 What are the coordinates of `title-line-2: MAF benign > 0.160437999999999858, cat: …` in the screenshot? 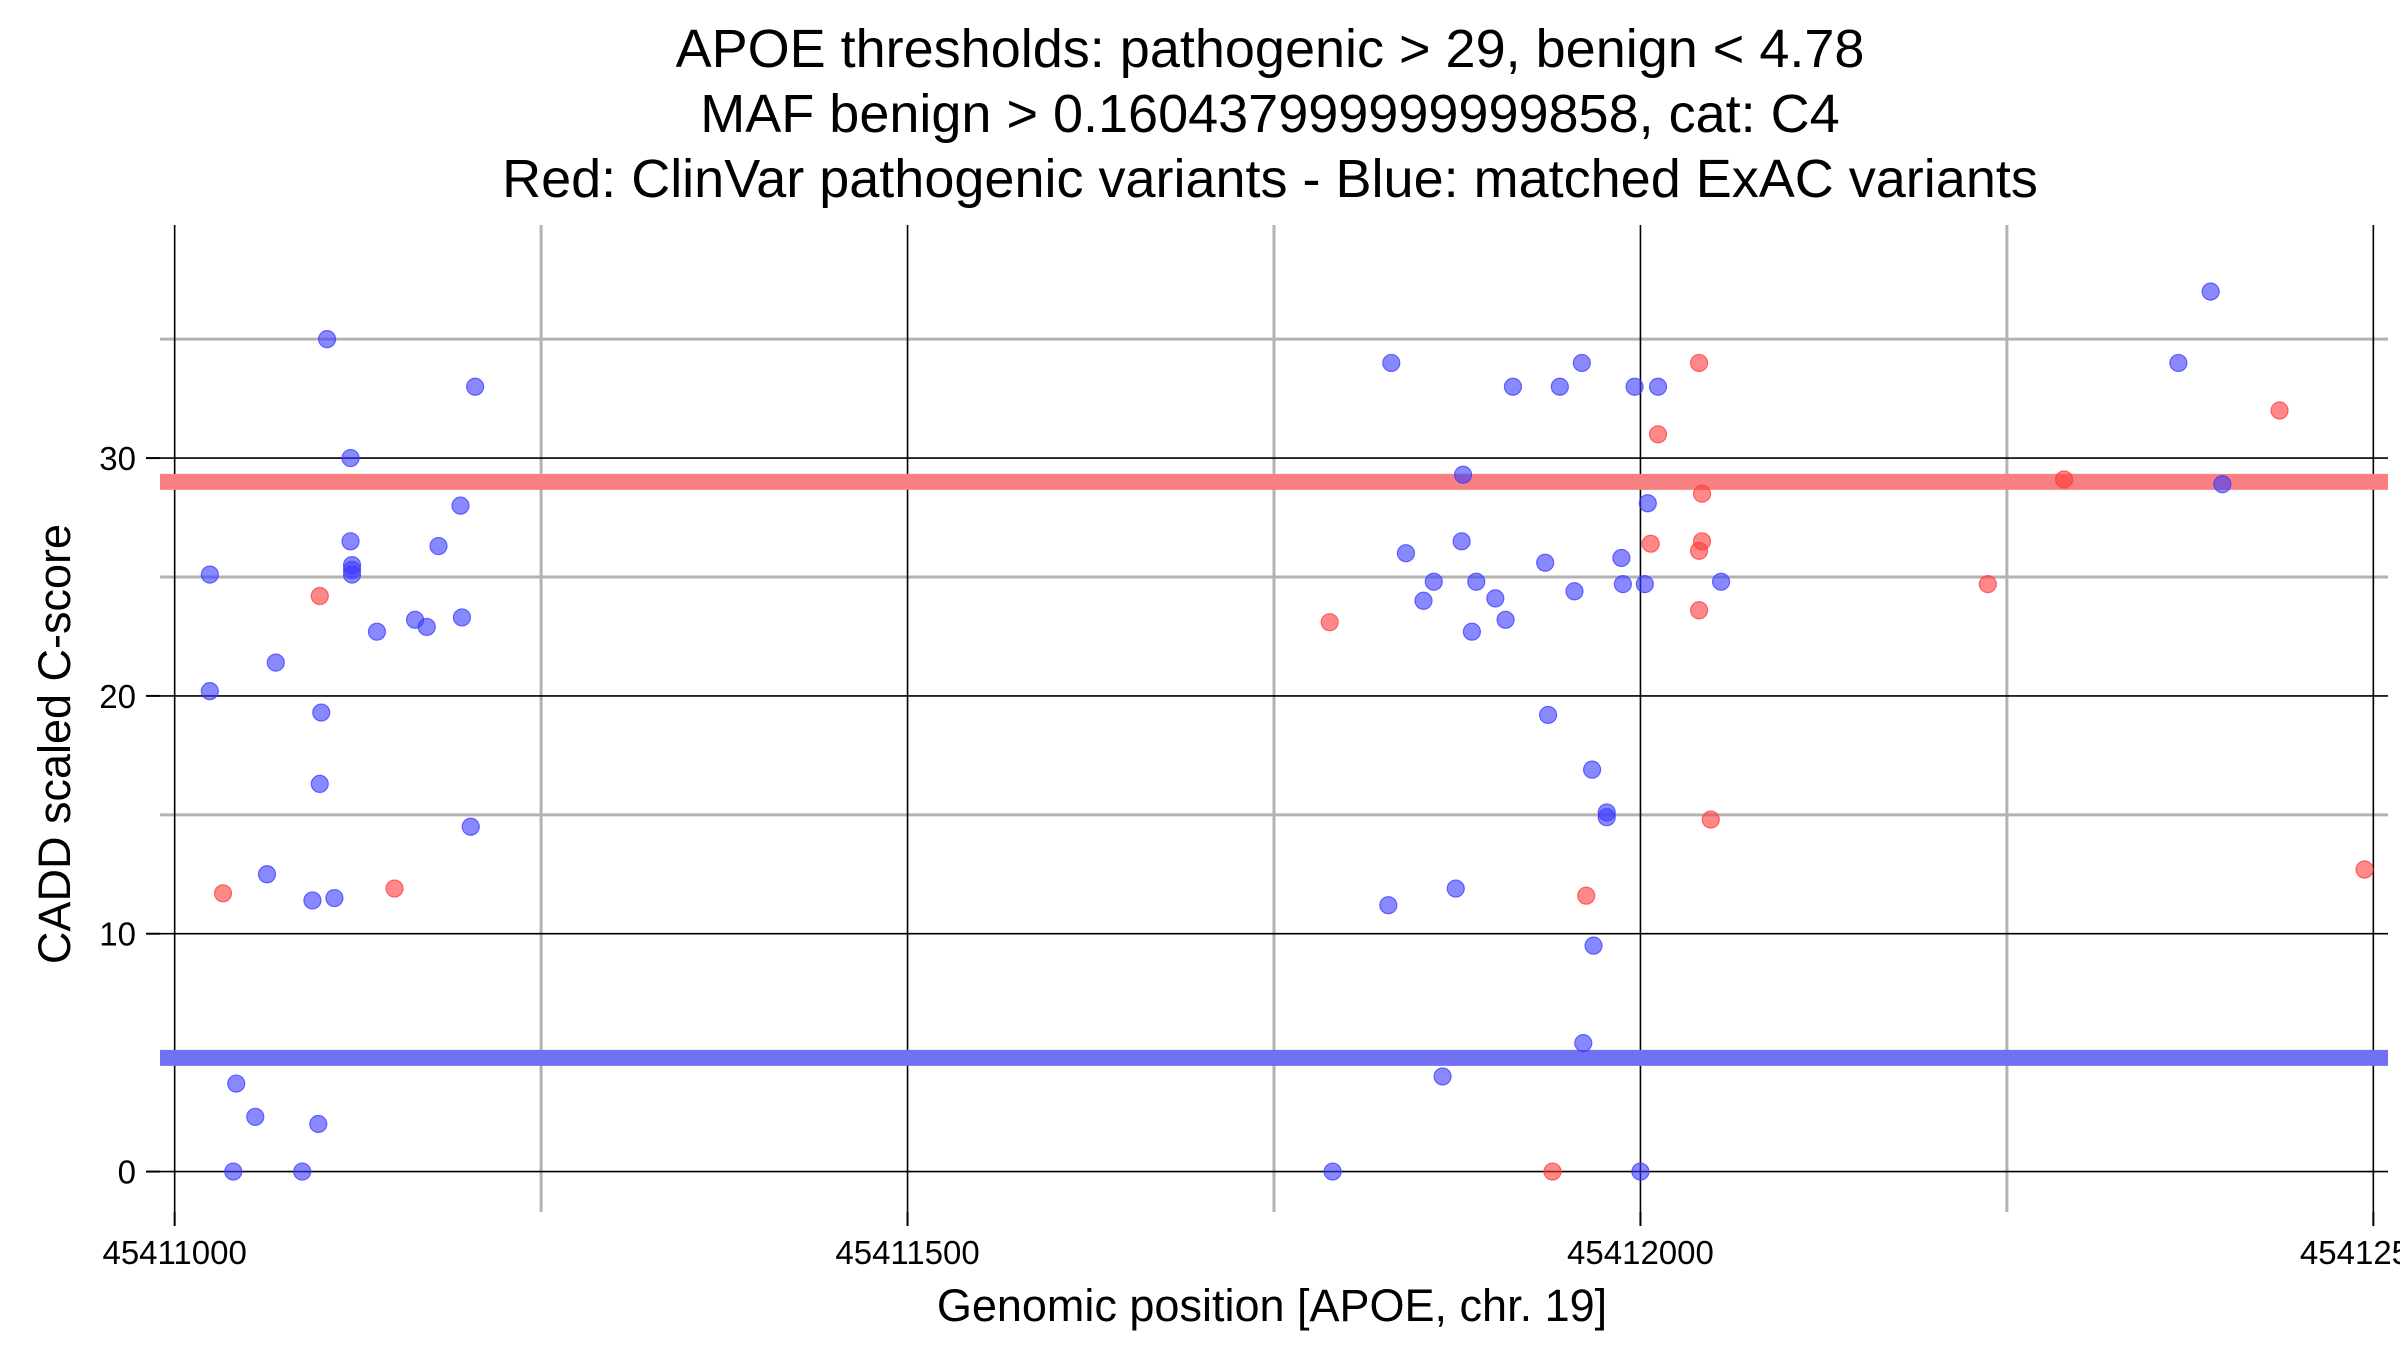 It's located at (1269, 114).